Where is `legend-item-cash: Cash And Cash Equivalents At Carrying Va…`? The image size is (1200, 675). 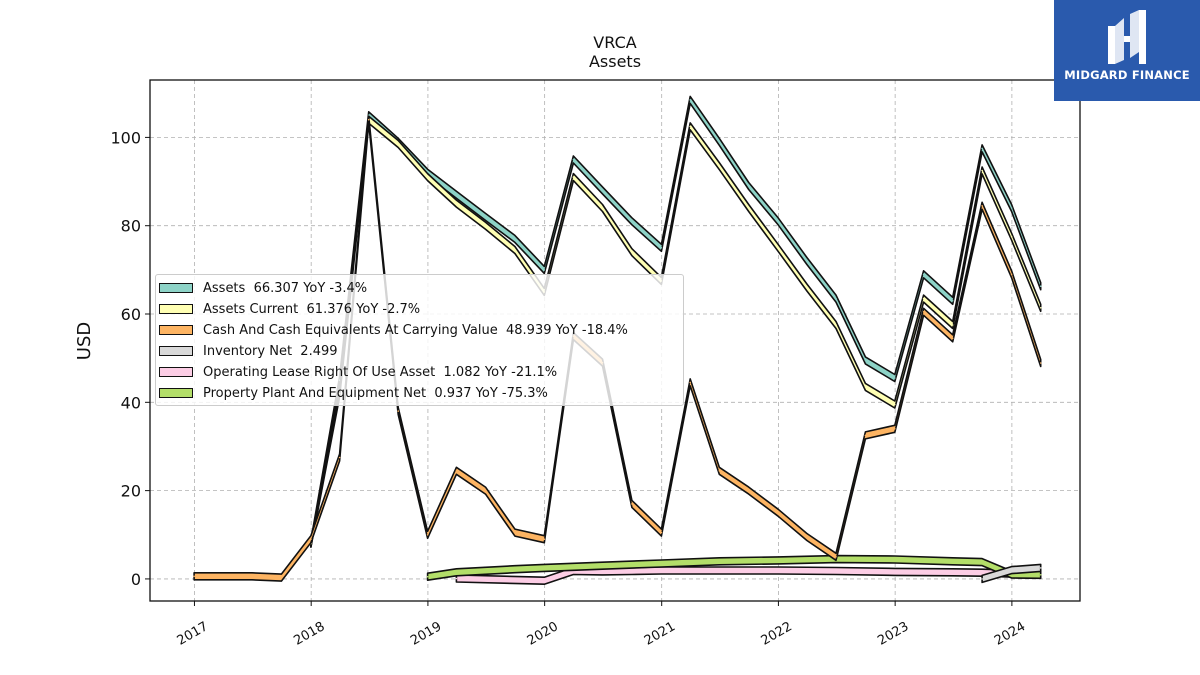
legend-item-cash: Cash And Cash Equivalents At Carrying Va… is located at coordinates (393, 330).